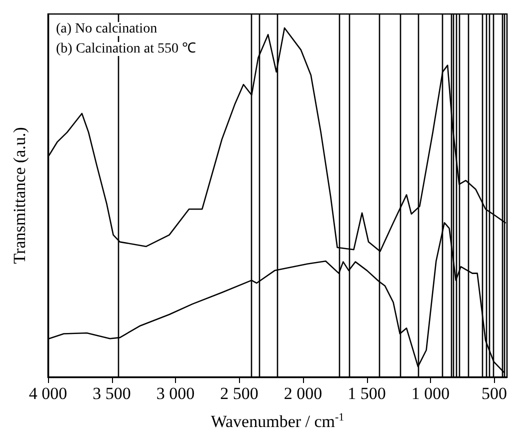 This screenshot has width=511, height=439. Describe the element at coordinates (48, 393) in the screenshot. I see `x-tick-label: 4 000` at that location.